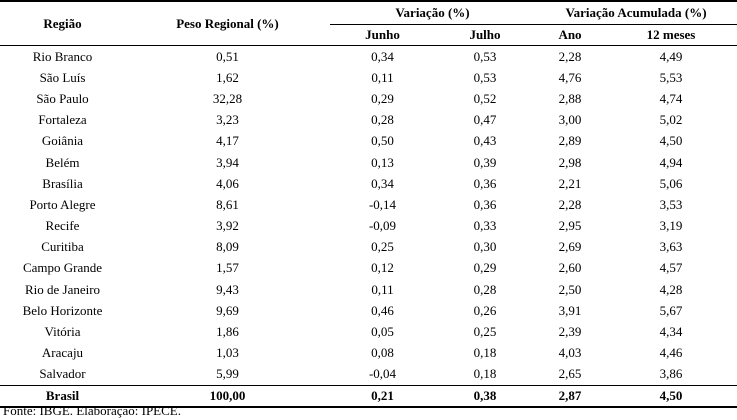 This screenshot has height=420, width=737. Describe the element at coordinates (570, 310) in the screenshot. I see `cell-ano: 3,91` at that location.